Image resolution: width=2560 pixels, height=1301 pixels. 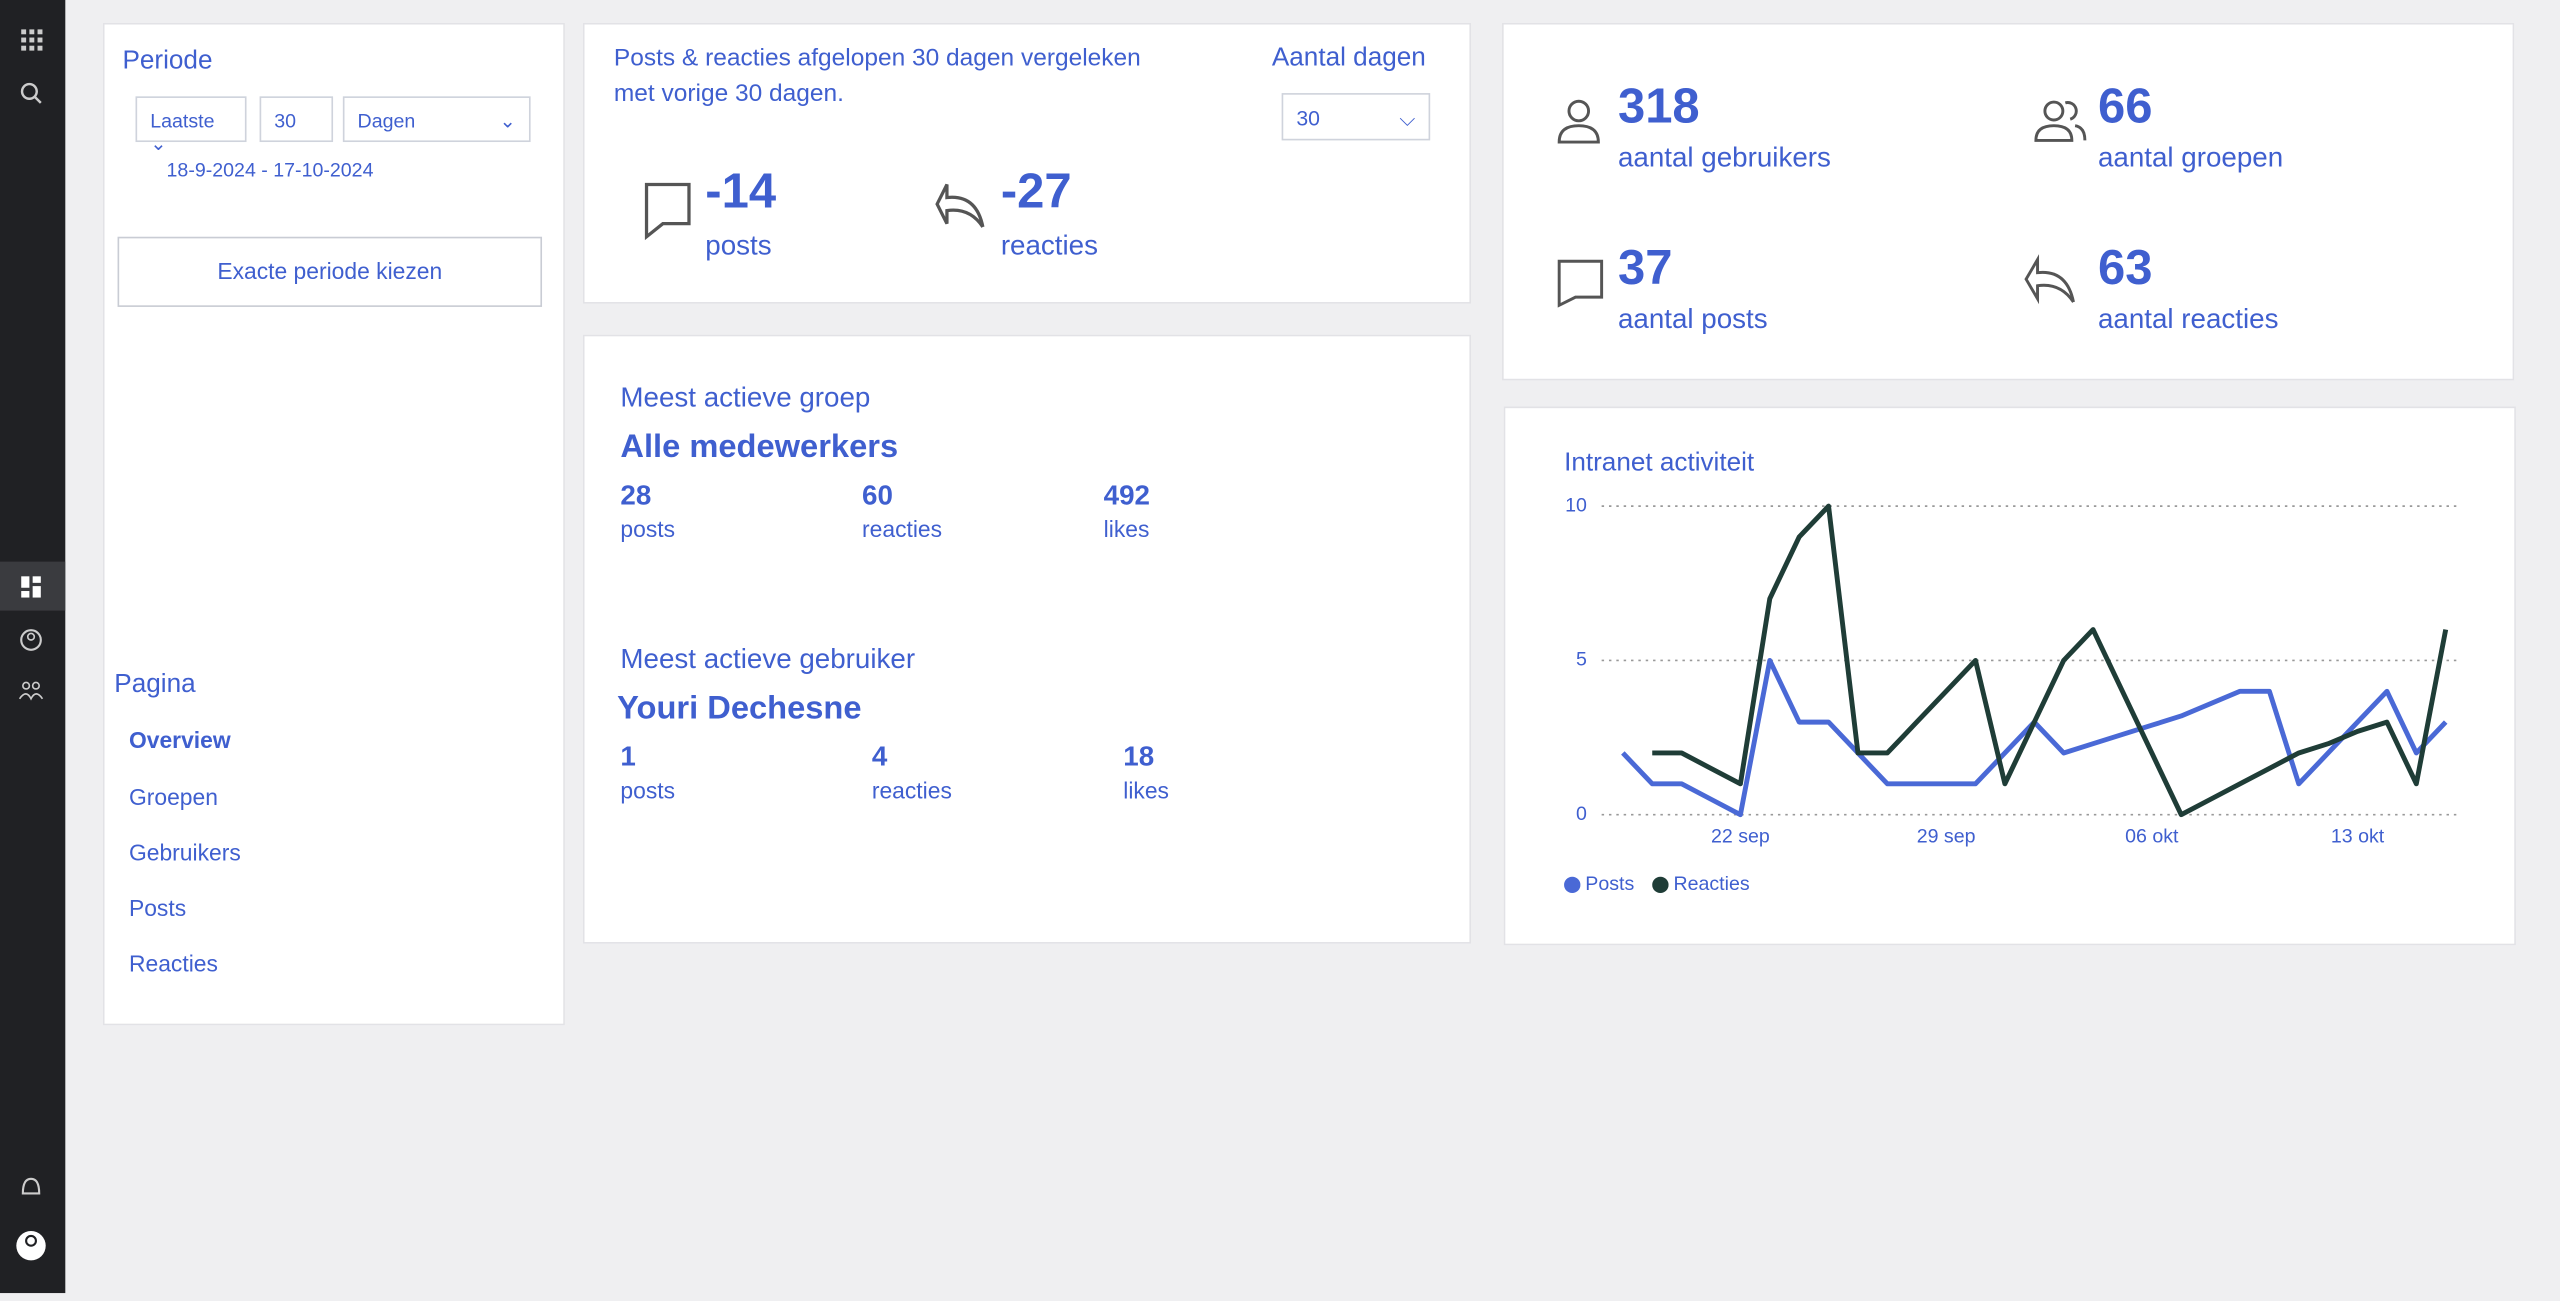 I want to click on nav-item: Reacties, so click(x=173, y=963).